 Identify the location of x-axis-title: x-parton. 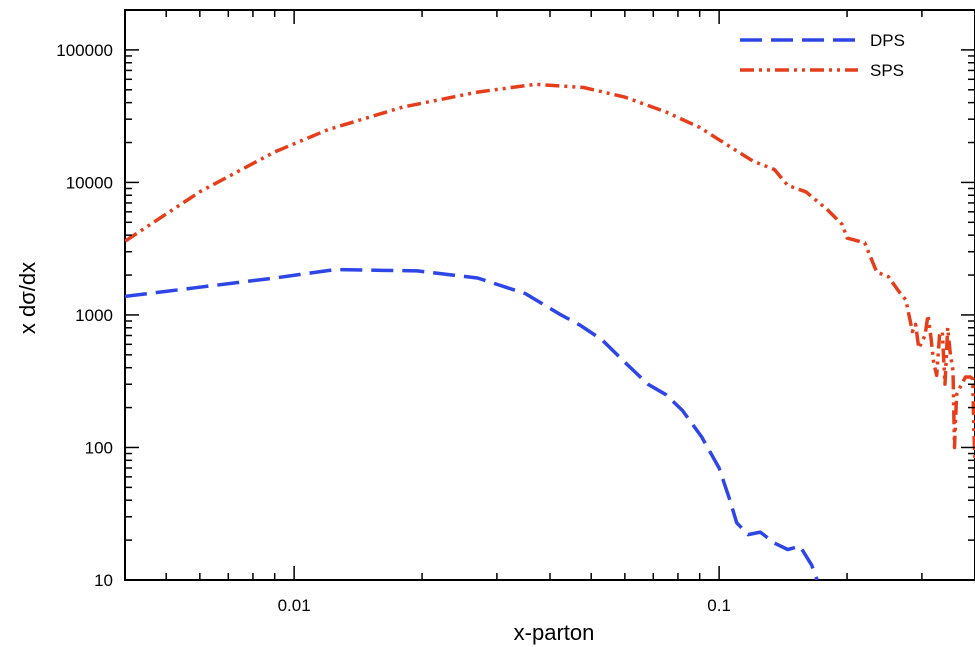
(554, 632).